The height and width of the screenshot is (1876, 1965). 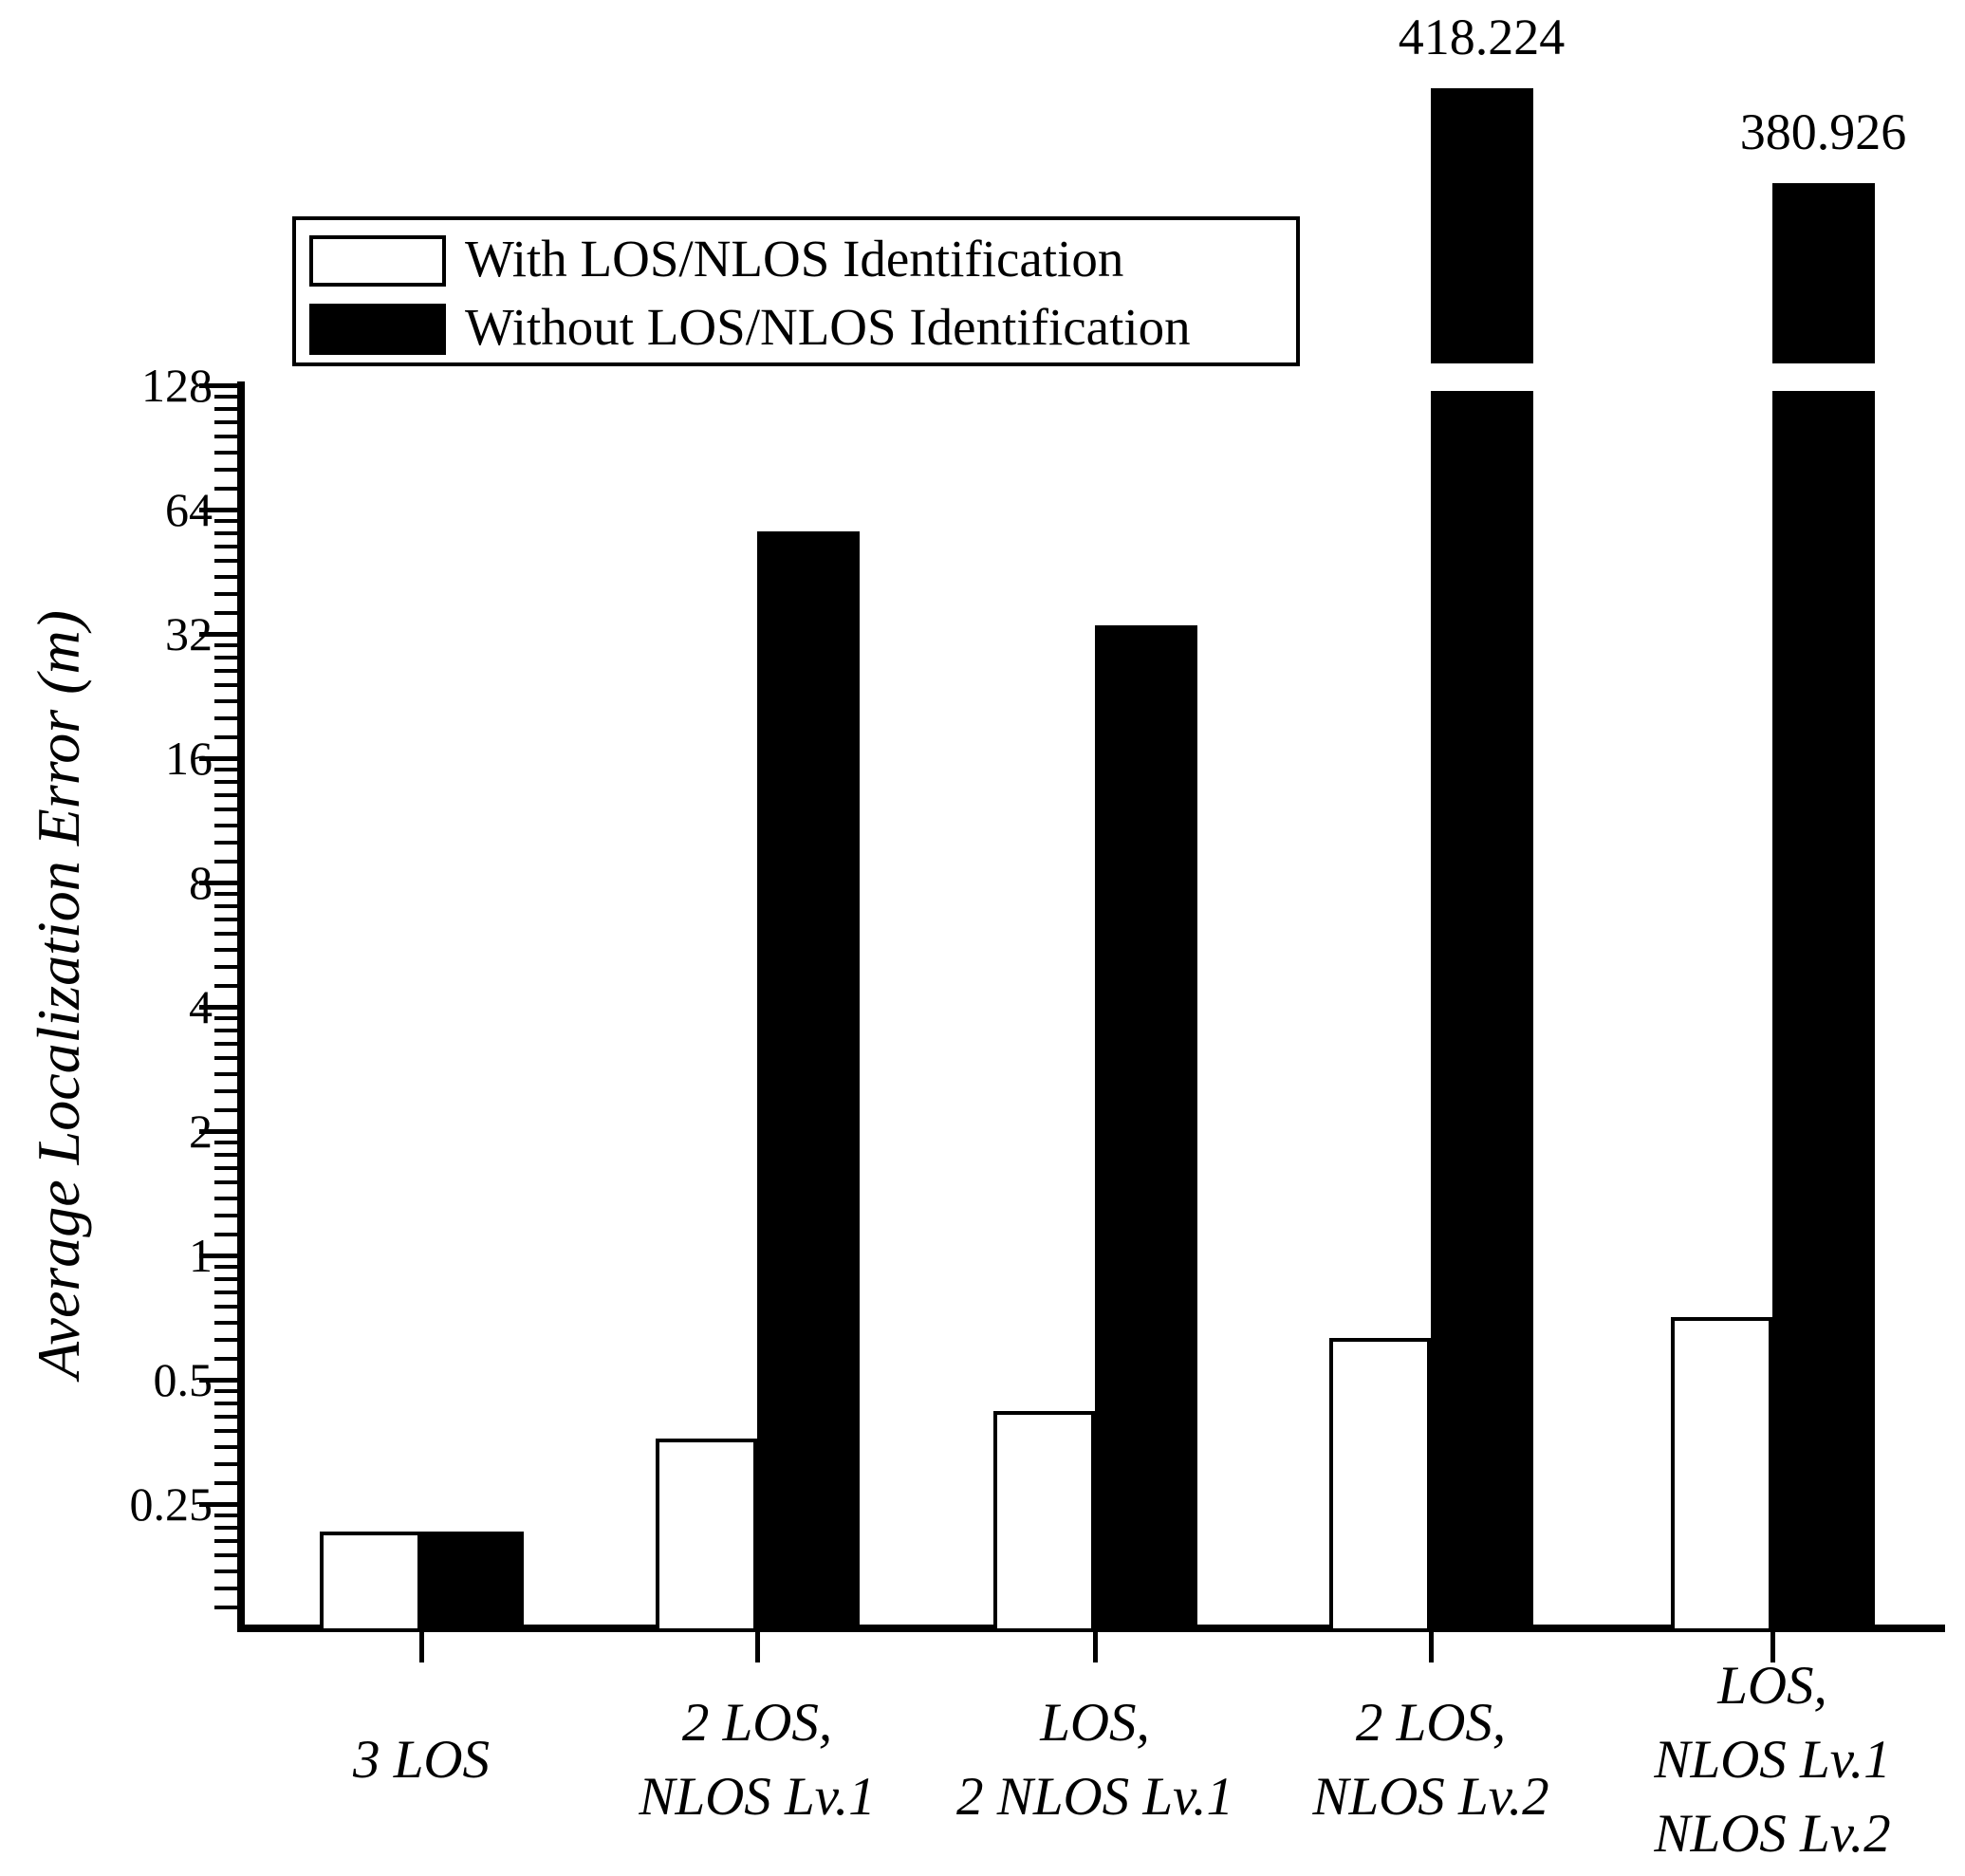 I want to click on y-tick-label: 8, so click(x=201, y=882).